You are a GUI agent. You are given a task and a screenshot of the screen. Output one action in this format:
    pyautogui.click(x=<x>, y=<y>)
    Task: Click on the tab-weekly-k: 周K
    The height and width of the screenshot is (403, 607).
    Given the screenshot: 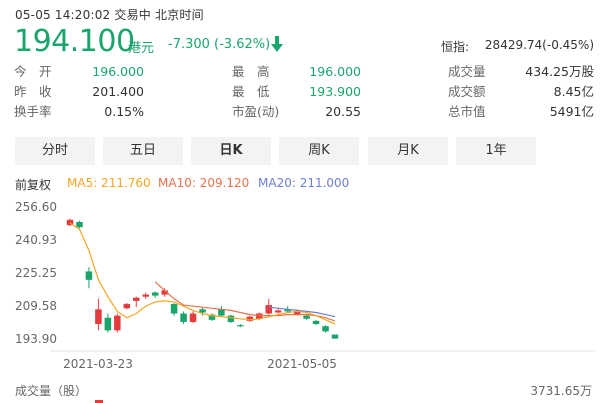 What is the action you would take?
    pyautogui.click(x=319, y=151)
    